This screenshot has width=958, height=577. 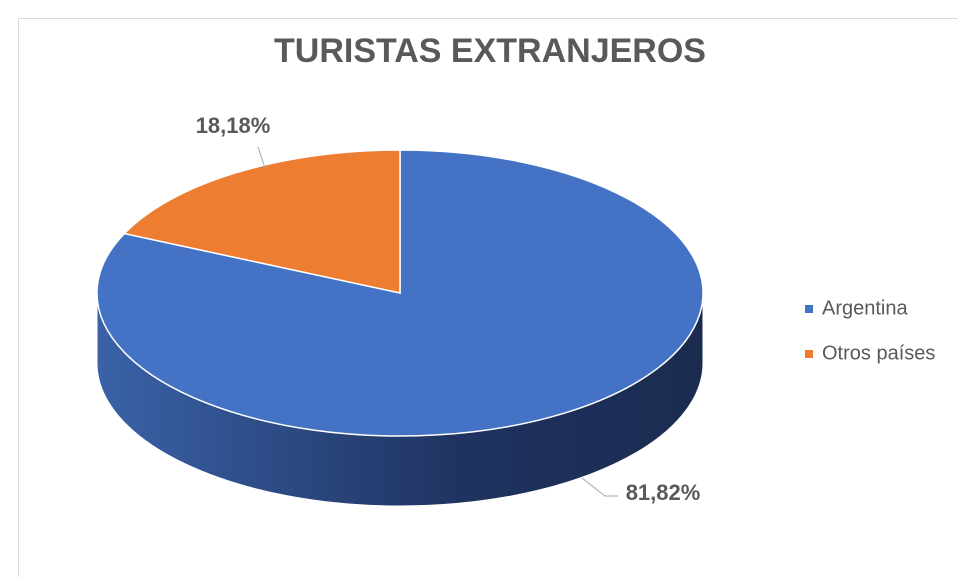 I want to click on legend-label: Argentina, so click(x=865, y=308).